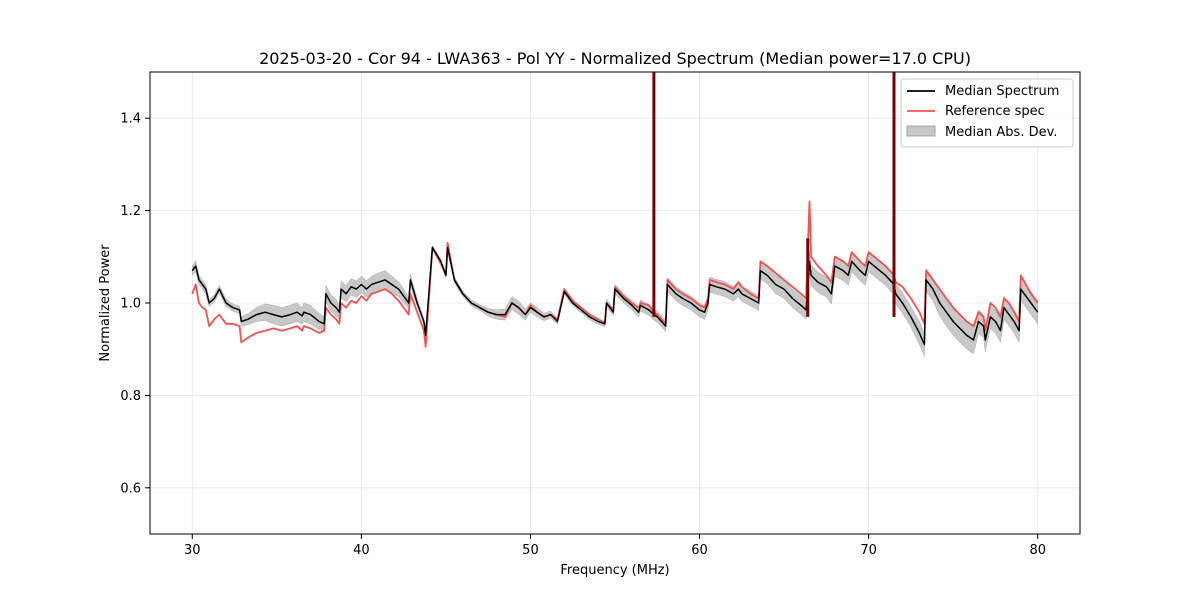 The width and height of the screenshot is (1200, 600). I want to click on y-tick-label: 1.4, so click(130, 119).